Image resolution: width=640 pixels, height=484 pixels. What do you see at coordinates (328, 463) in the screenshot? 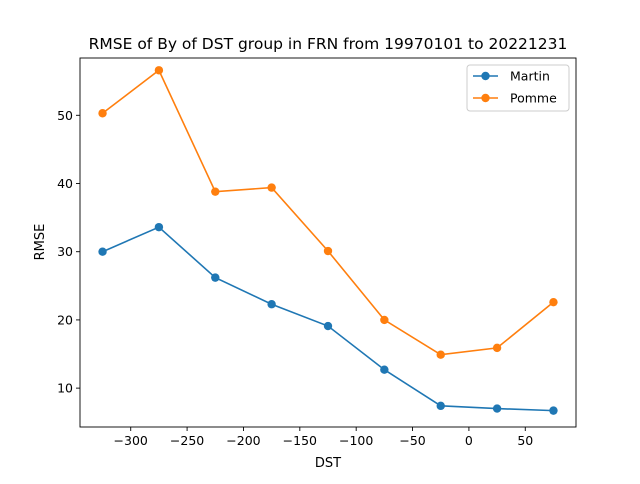
I see `x-axis-label: DST` at bounding box center [328, 463].